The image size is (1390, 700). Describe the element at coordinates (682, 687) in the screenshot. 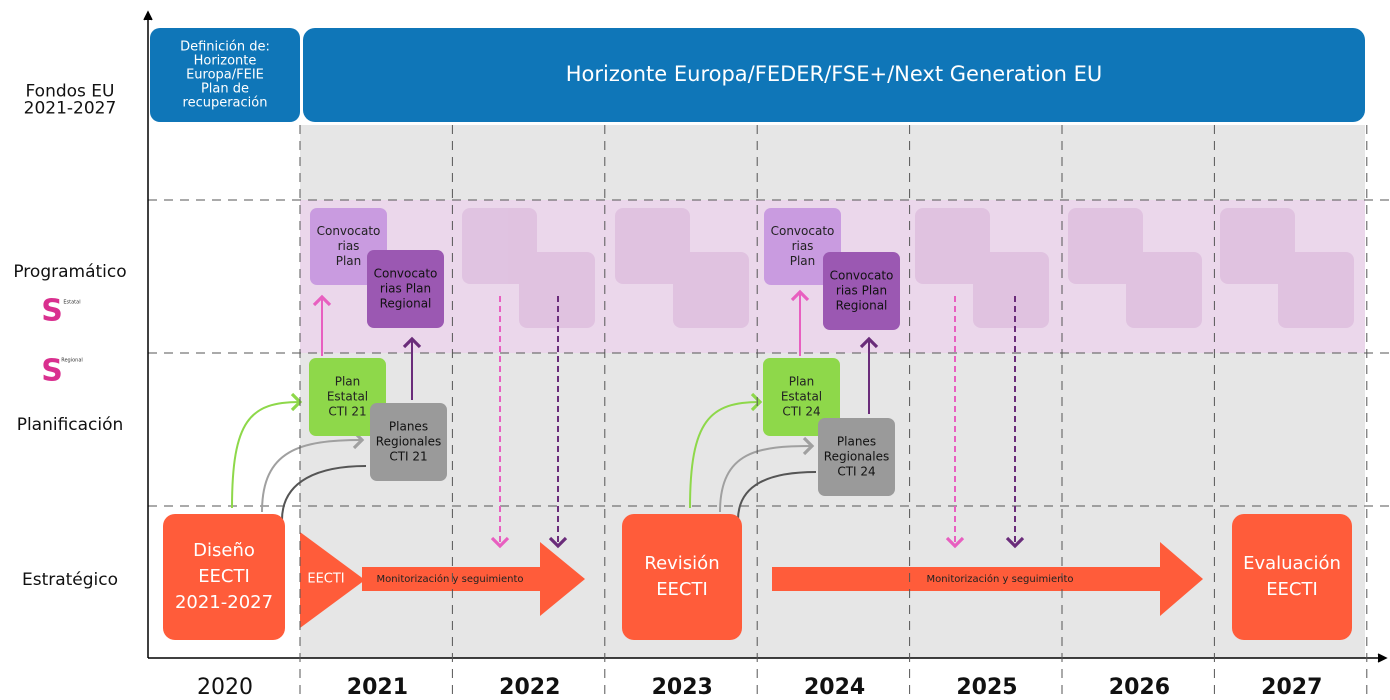

I see `year-label: 2023` at that location.